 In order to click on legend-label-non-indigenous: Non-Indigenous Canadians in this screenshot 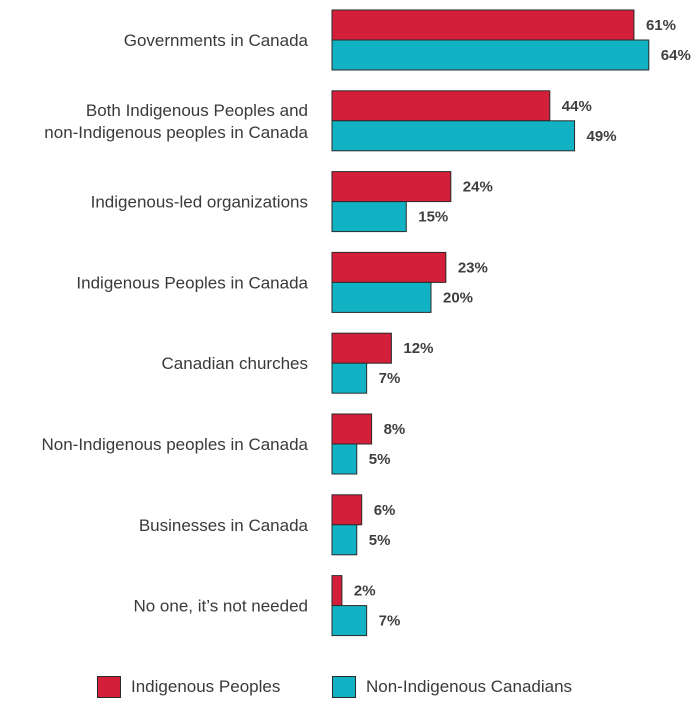, I will do `click(469, 686)`.